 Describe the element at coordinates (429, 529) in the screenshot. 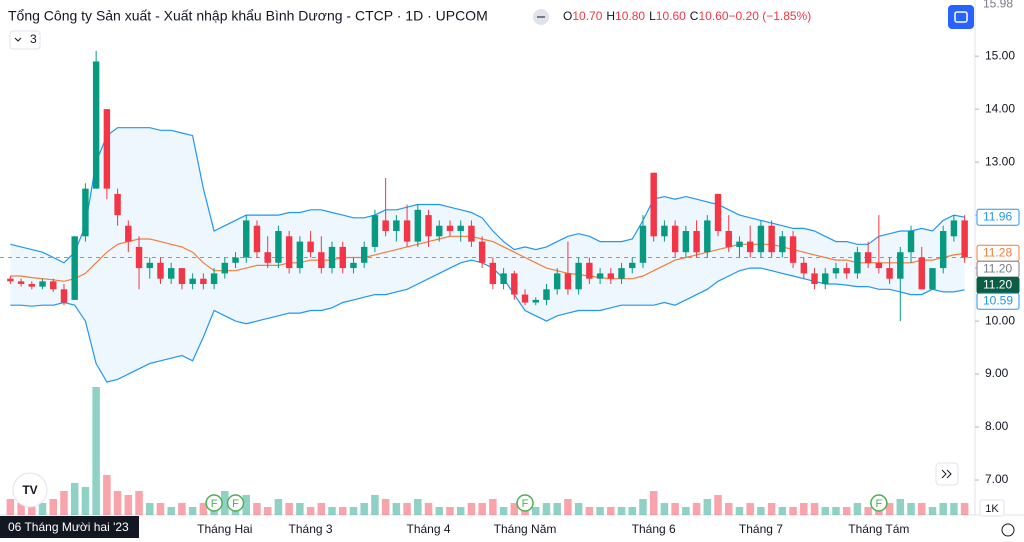

I see `x-tick-label: Tháng 4` at that location.